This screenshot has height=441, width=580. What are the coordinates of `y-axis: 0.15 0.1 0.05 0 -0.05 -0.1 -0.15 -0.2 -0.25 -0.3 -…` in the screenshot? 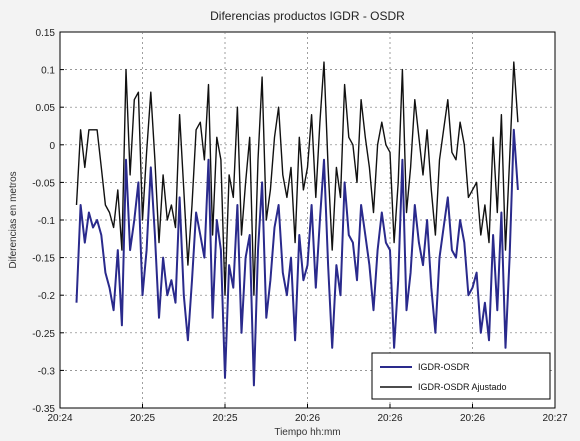 It's located at (48, 221).